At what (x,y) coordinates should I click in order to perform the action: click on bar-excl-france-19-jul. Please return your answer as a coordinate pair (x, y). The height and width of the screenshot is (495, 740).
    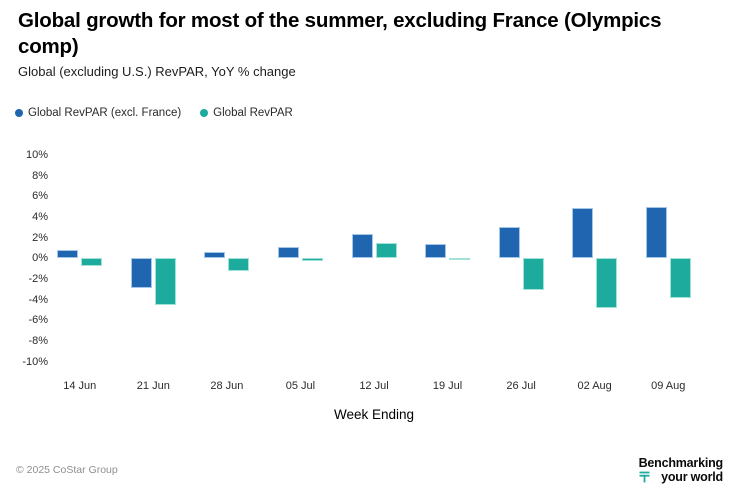
    Looking at the image, I should click on (436, 251).